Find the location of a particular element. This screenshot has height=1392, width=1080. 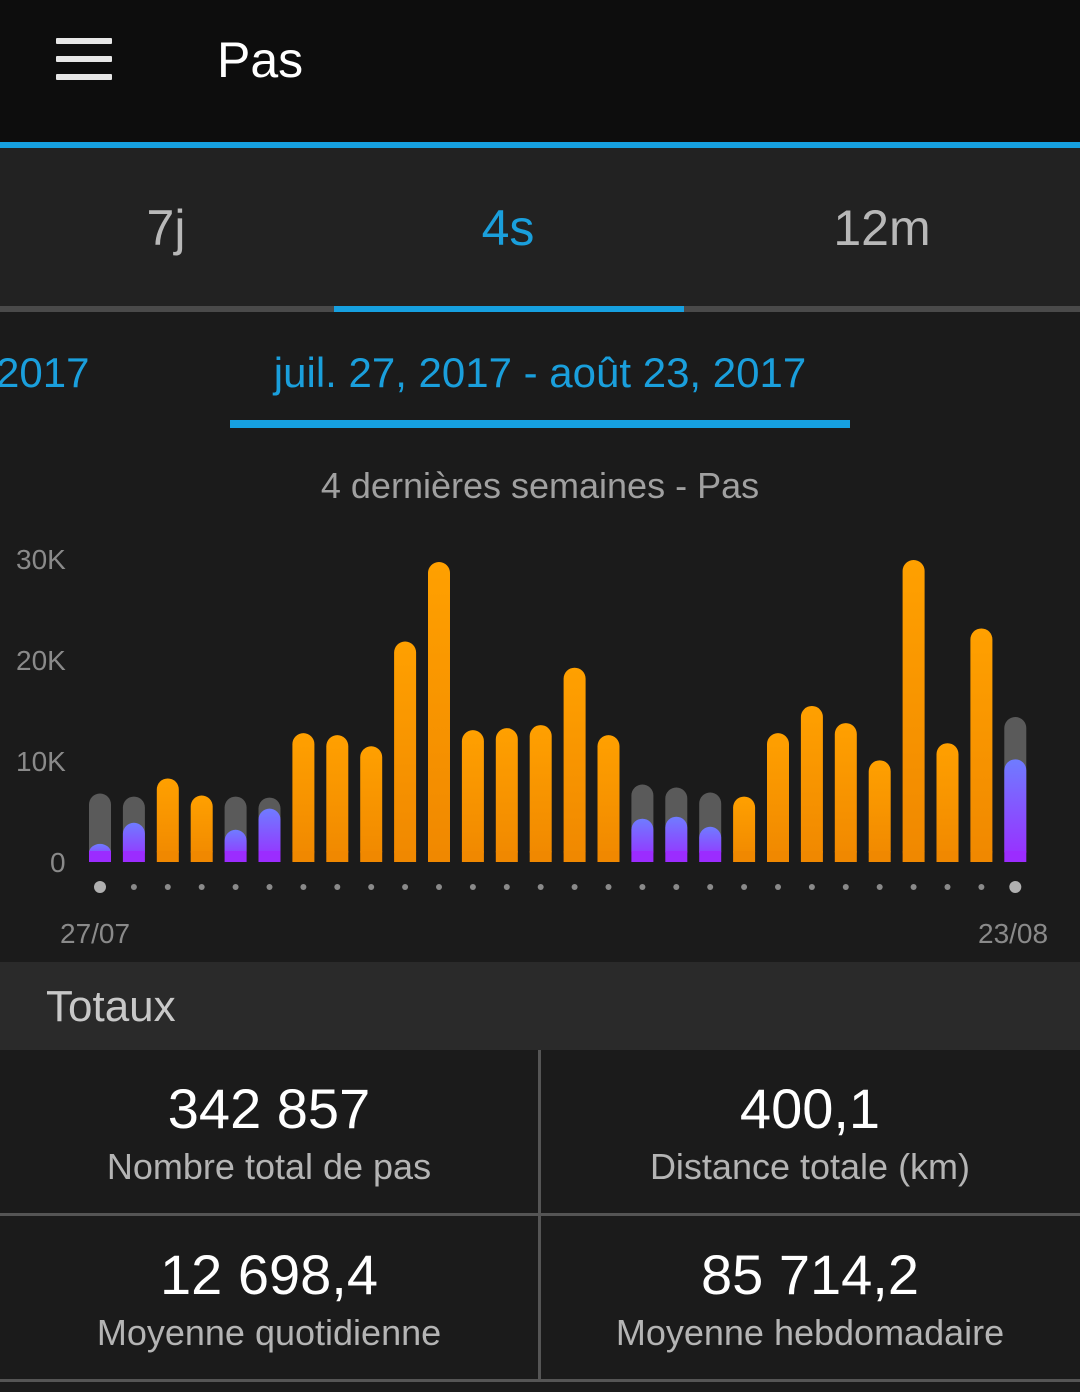

total-distance-stat: 400,1 Distance totale (km) is located at coordinates (810, 1131).